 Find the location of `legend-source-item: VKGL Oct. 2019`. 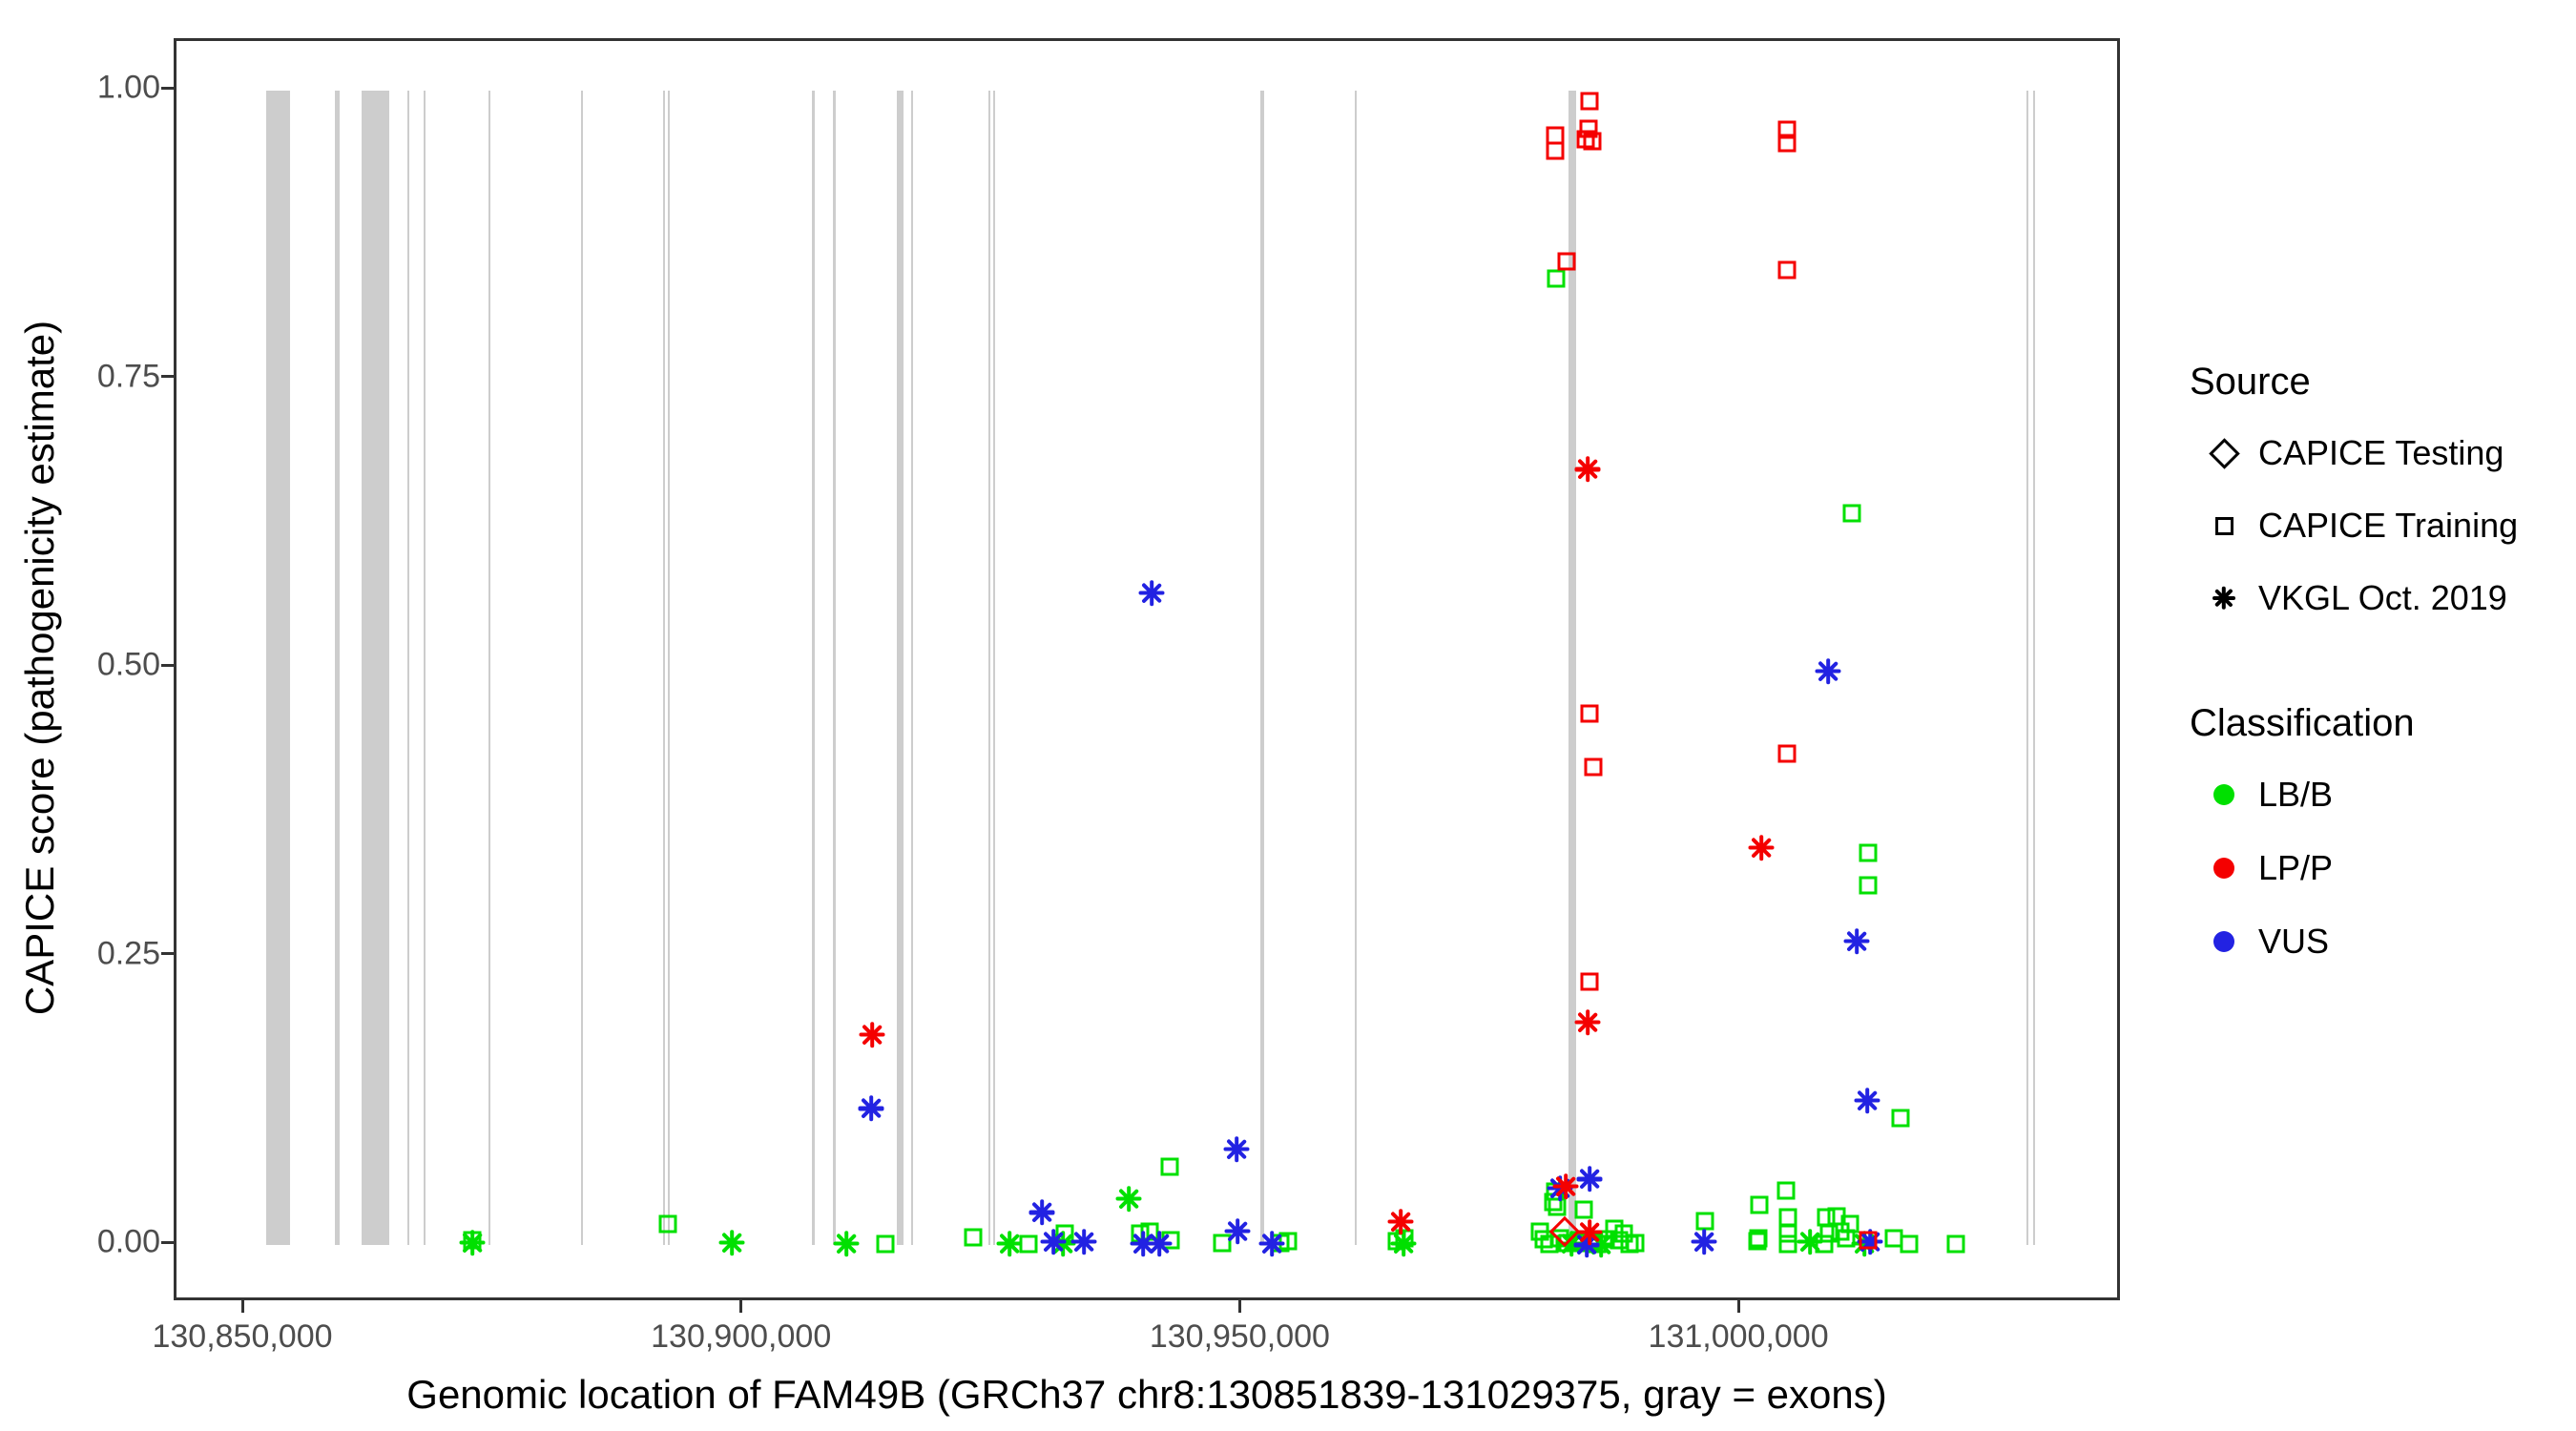

legend-source-item: VKGL Oct. 2019 is located at coordinates (2353, 598).